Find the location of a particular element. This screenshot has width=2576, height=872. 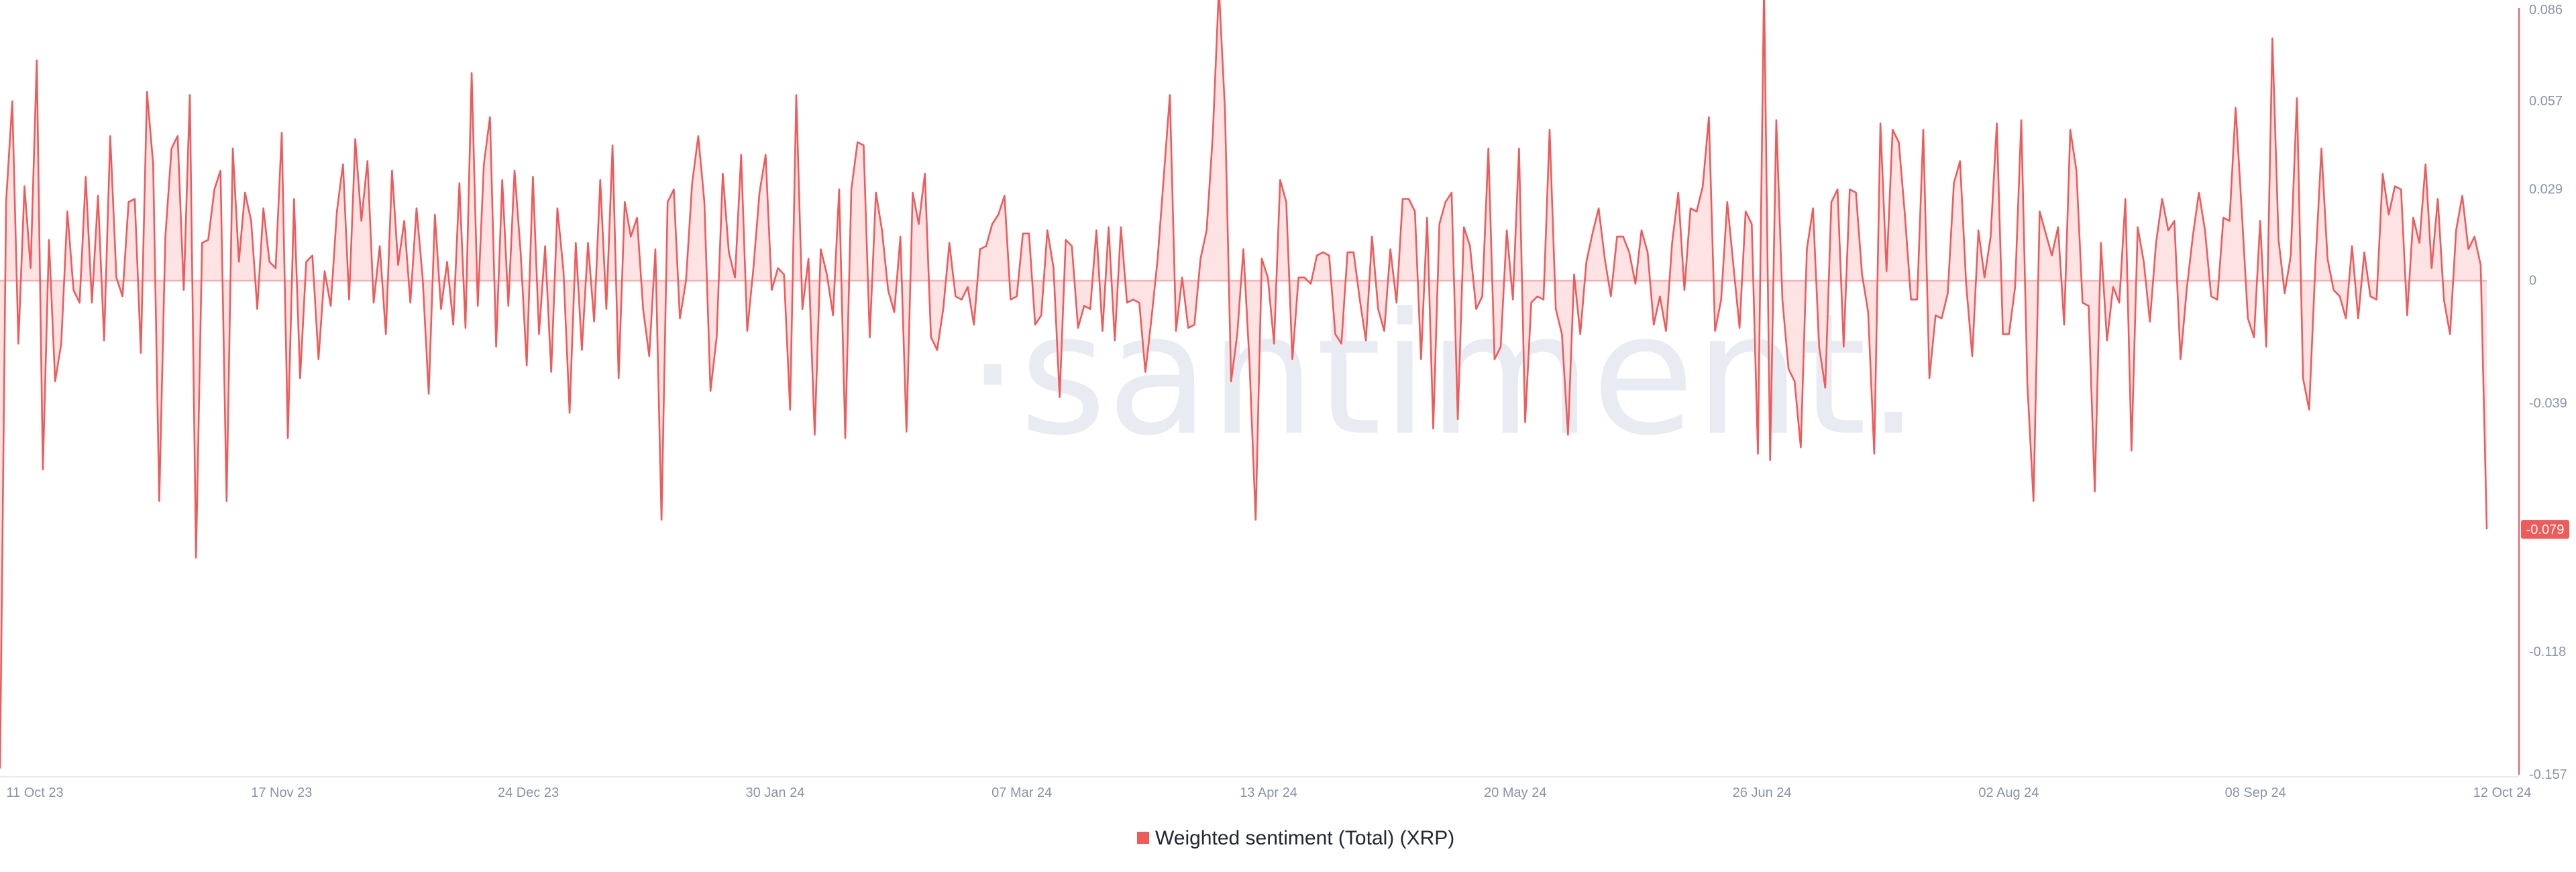

legend: Weighted sentiment (Total) (XRP) is located at coordinates (1295, 838).